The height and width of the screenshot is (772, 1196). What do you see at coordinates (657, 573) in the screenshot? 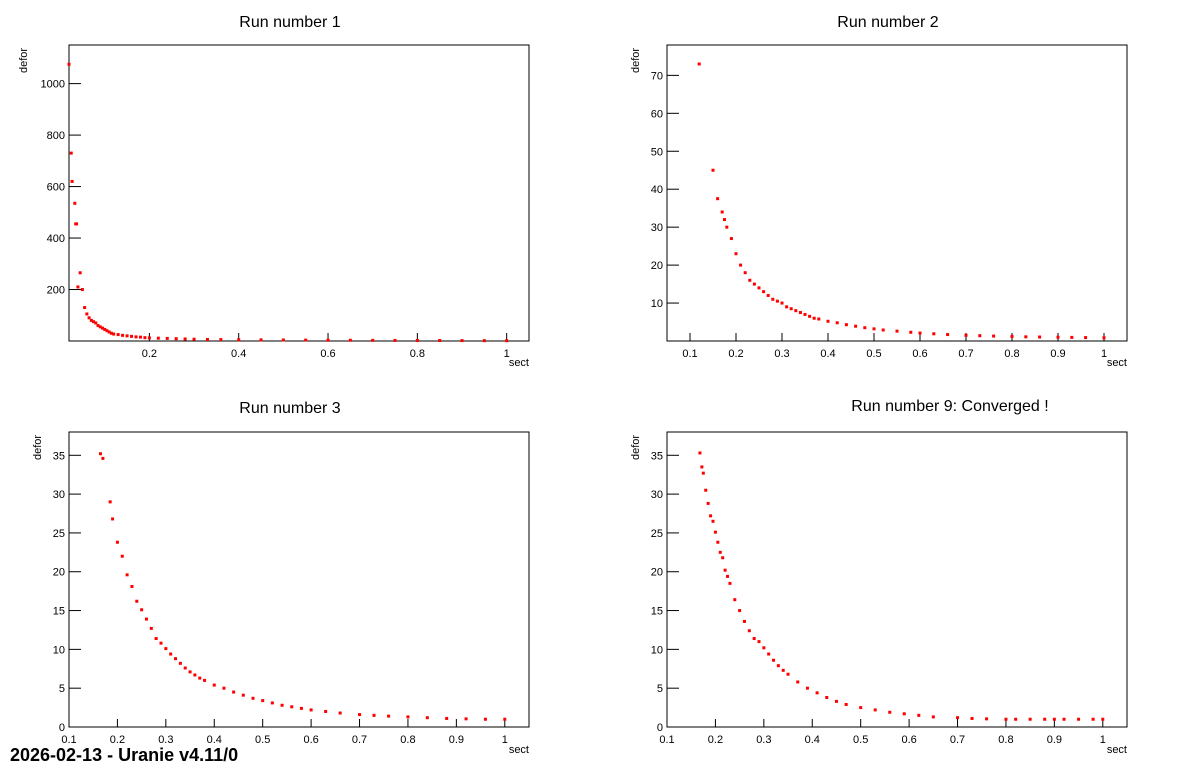
I see `y-tick-label: 20` at bounding box center [657, 573].